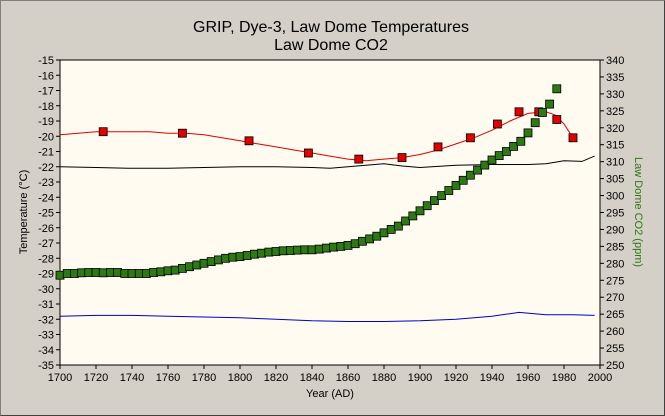  What do you see at coordinates (492, 378) in the screenshot?
I see `x-tick-label: 1940` at bounding box center [492, 378].